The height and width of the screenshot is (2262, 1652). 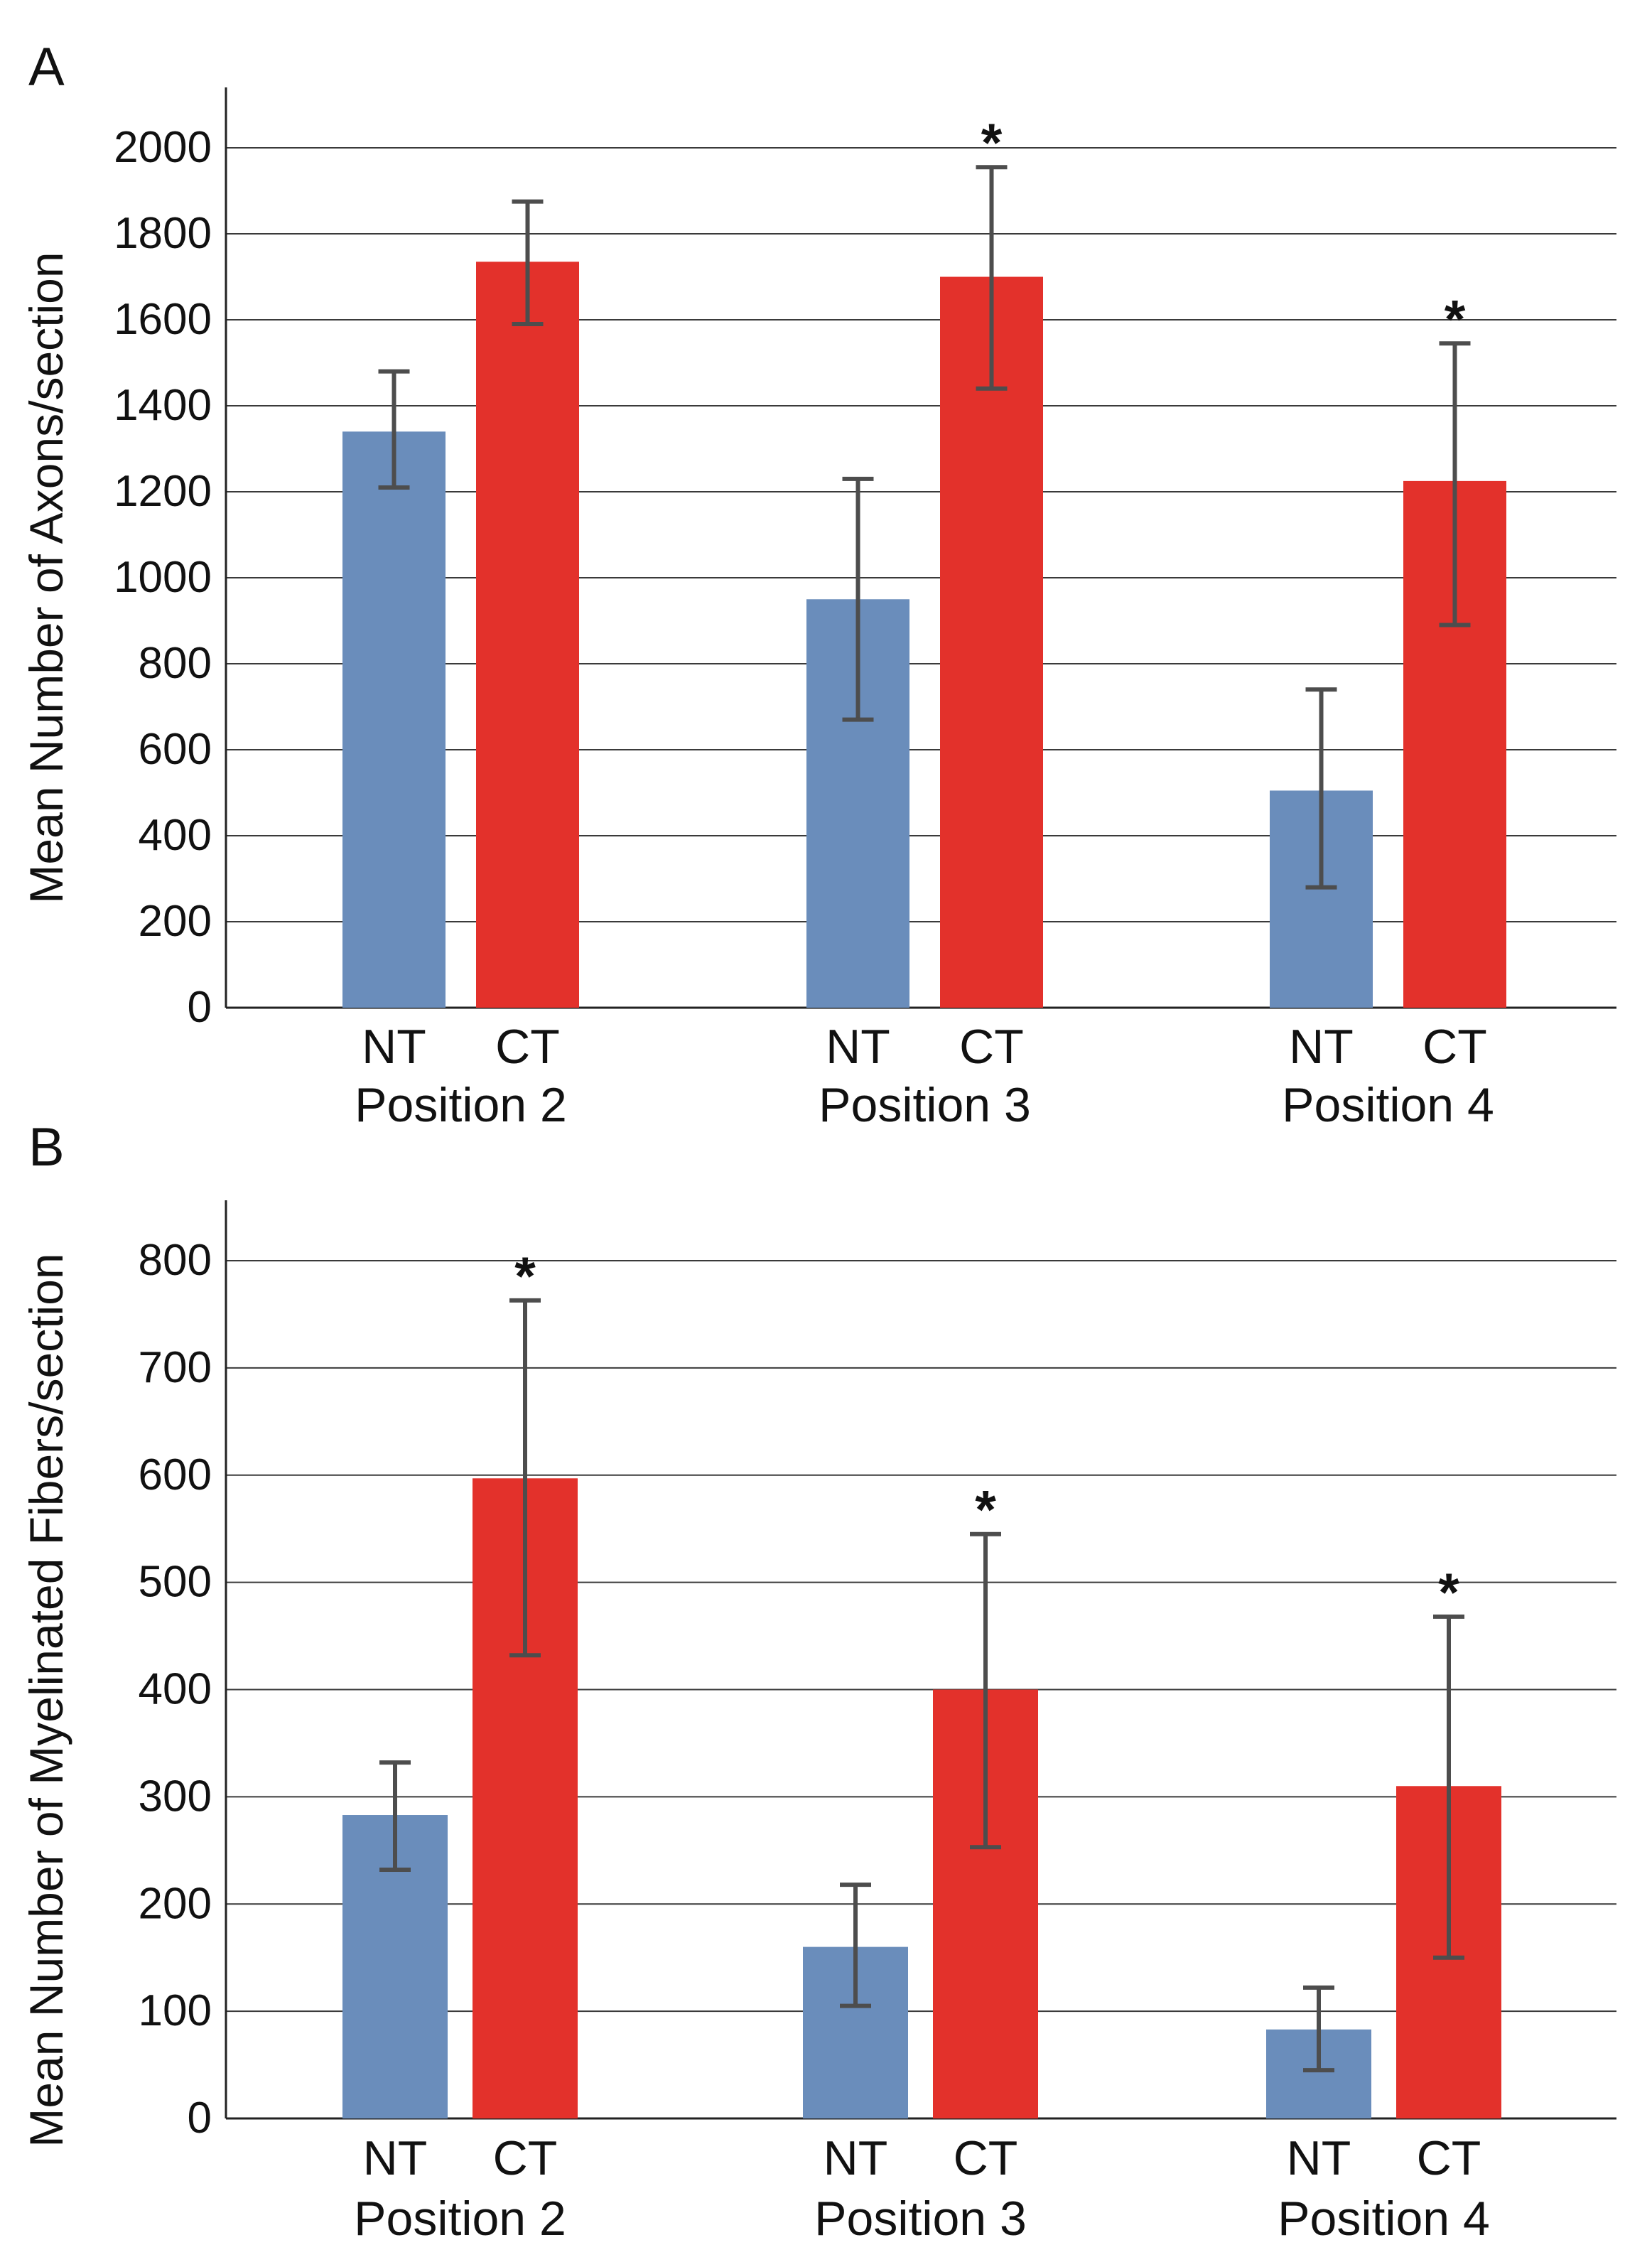 What do you see at coordinates (46, 67) in the screenshot?
I see `panel-label-A: A` at bounding box center [46, 67].